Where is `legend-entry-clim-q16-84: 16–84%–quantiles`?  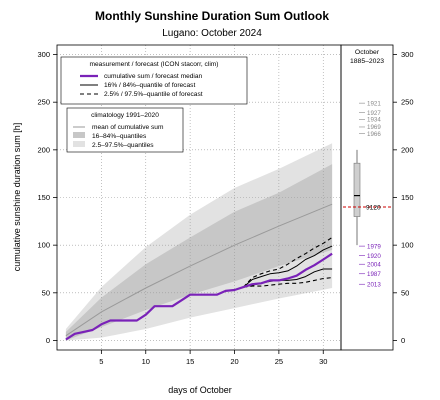
legend-entry-clim-q16-84: 16–84%–quantiles is located at coordinates (119, 136).